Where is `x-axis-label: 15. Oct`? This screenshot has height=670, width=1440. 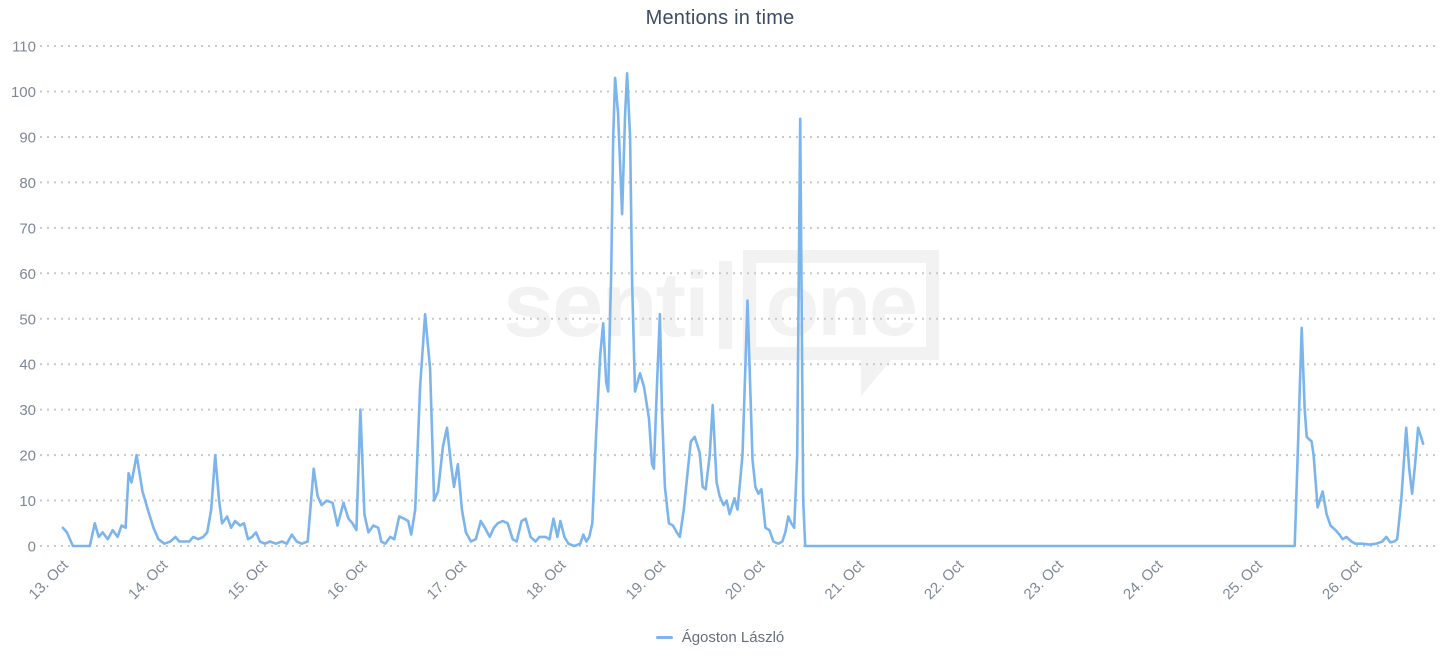 x-axis-label: 15. Oct is located at coordinates (248, 579).